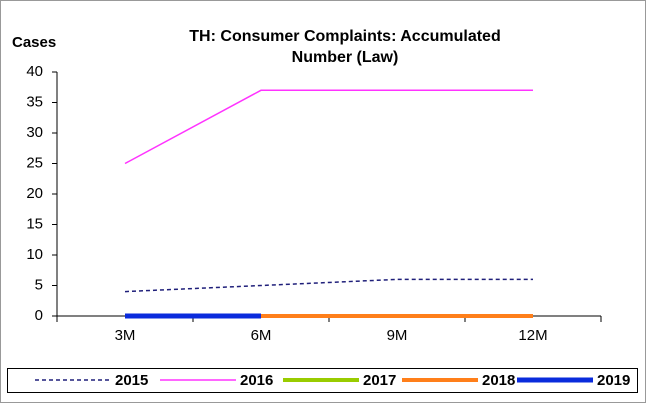 This screenshot has height=403, width=646. Describe the element at coordinates (532, 335) in the screenshot. I see `x-tick-label: 12M` at that location.